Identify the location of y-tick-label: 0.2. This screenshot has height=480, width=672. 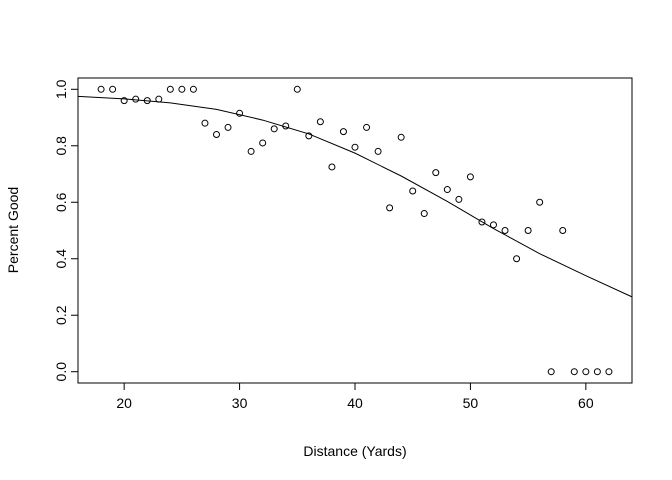
(61, 315).